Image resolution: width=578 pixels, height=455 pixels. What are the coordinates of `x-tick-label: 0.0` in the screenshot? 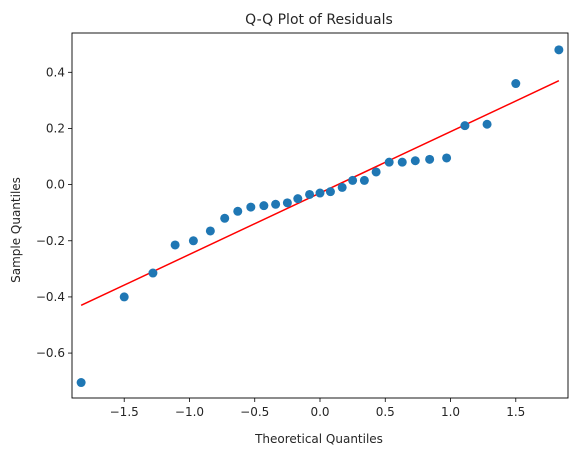 It's located at (319, 412).